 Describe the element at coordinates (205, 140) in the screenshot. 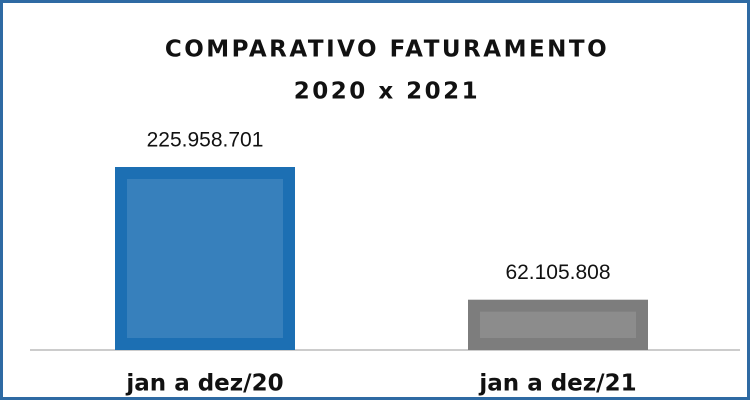

I see `value-label: 225.958.701` at that location.